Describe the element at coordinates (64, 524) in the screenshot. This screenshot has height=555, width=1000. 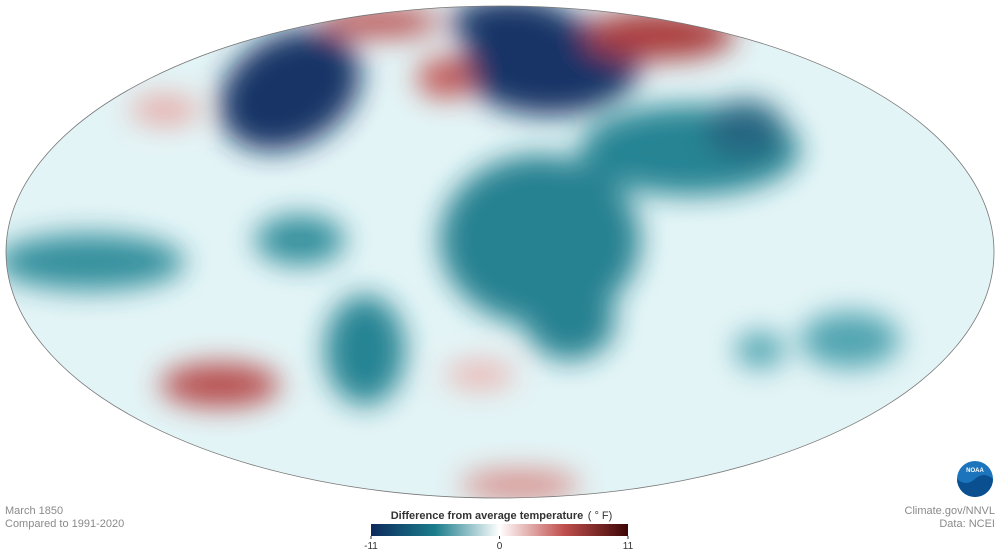
I see `baseline: Compared to 1991-2020` at that location.